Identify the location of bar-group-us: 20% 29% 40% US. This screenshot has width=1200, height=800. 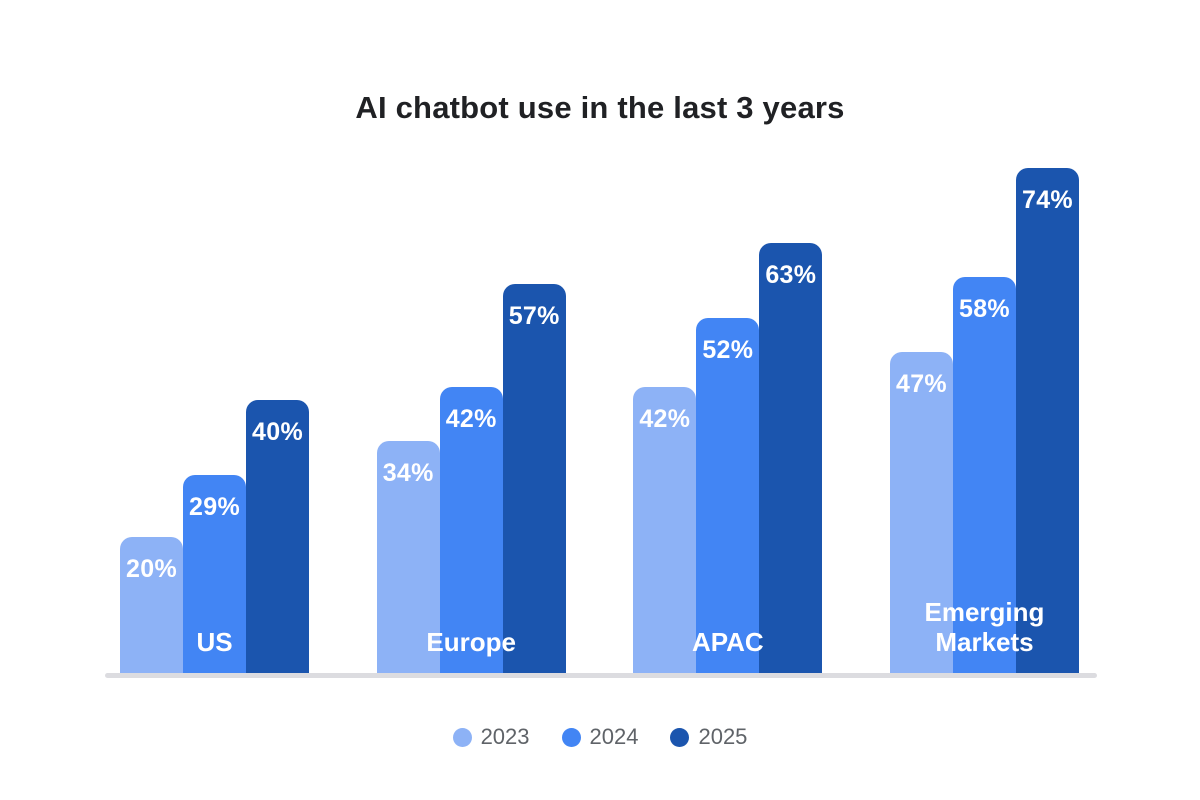
(214, 536).